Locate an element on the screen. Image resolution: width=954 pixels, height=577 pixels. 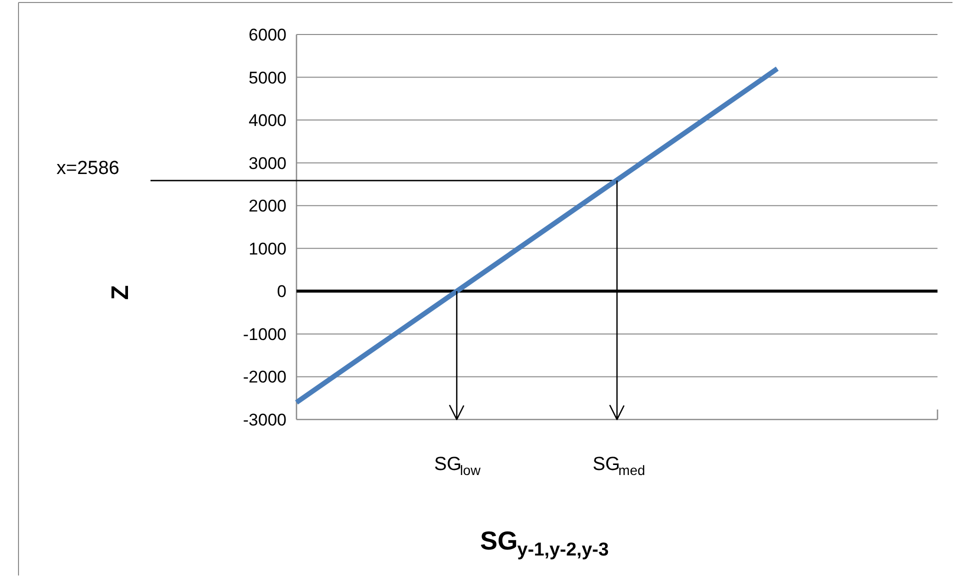
y-tick-label: 5000 is located at coordinates (267, 78).